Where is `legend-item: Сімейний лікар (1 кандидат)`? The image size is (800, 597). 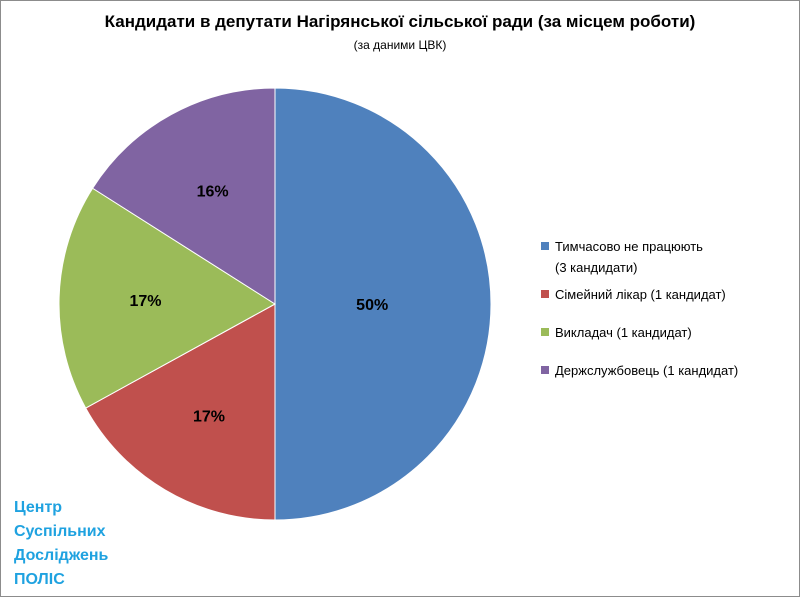 legend-item: Сімейний лікар (1 кандидат) is located at coordinates (666, 294).